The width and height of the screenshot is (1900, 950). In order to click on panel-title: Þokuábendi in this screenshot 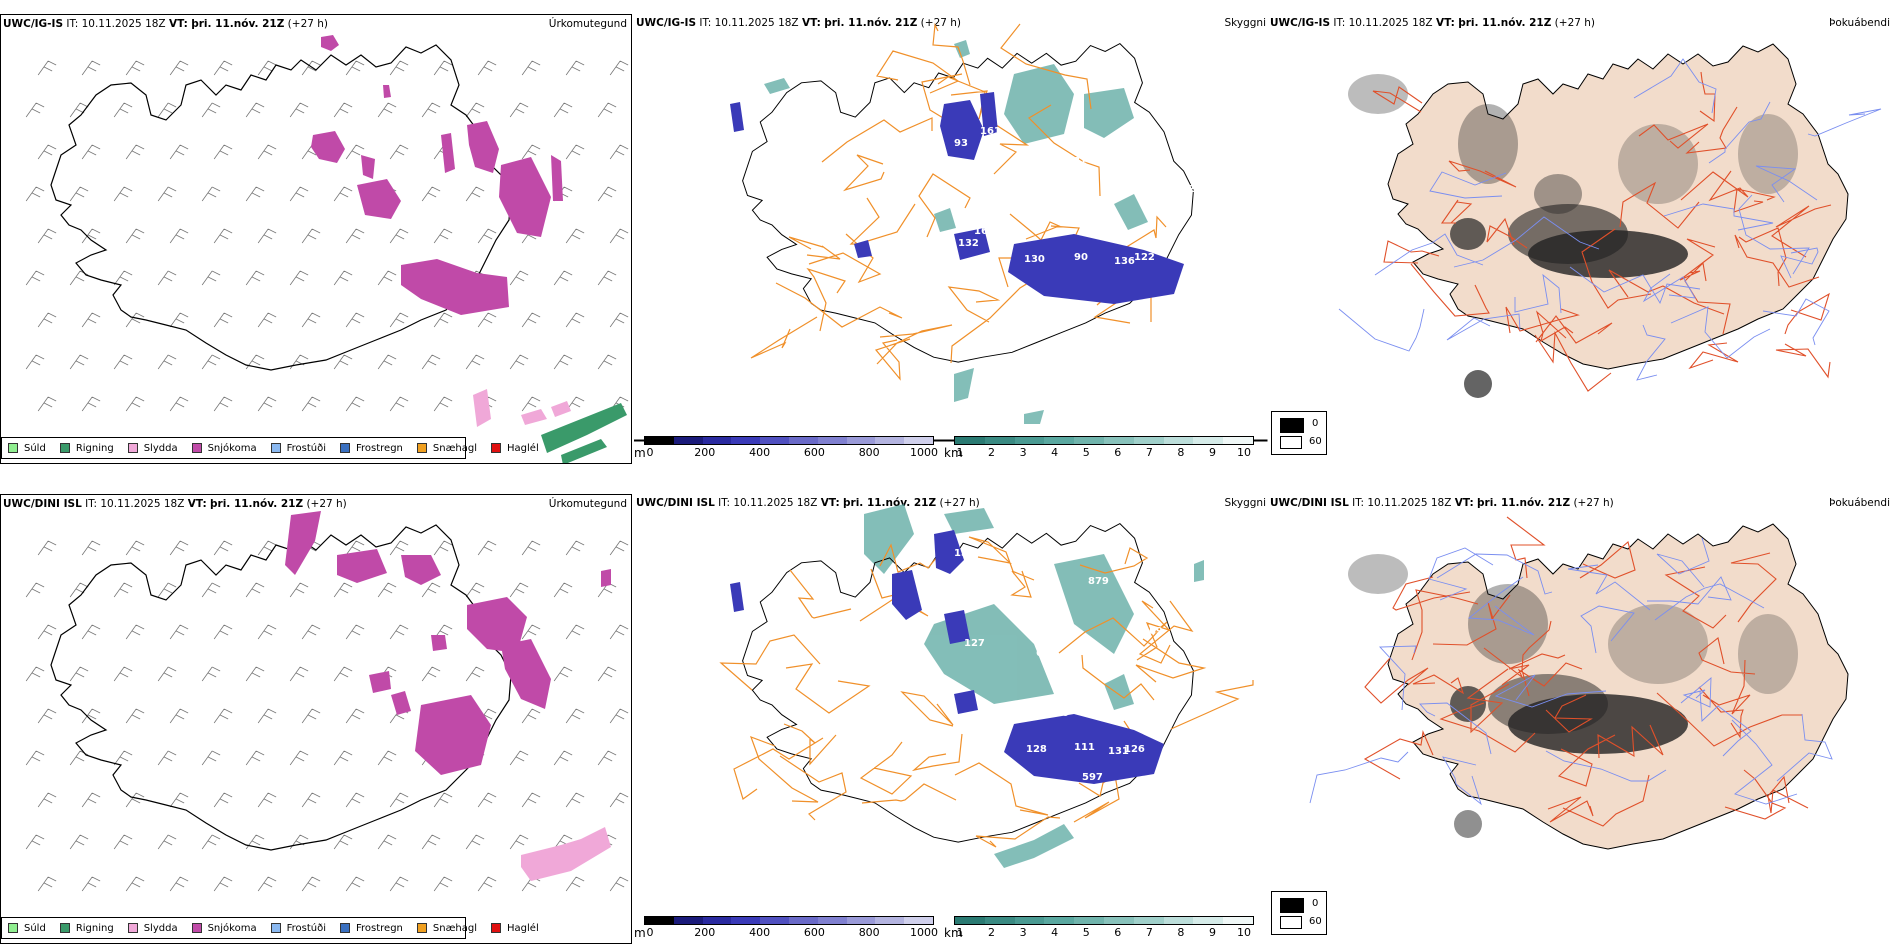, I will do `click(1859, 23)`.